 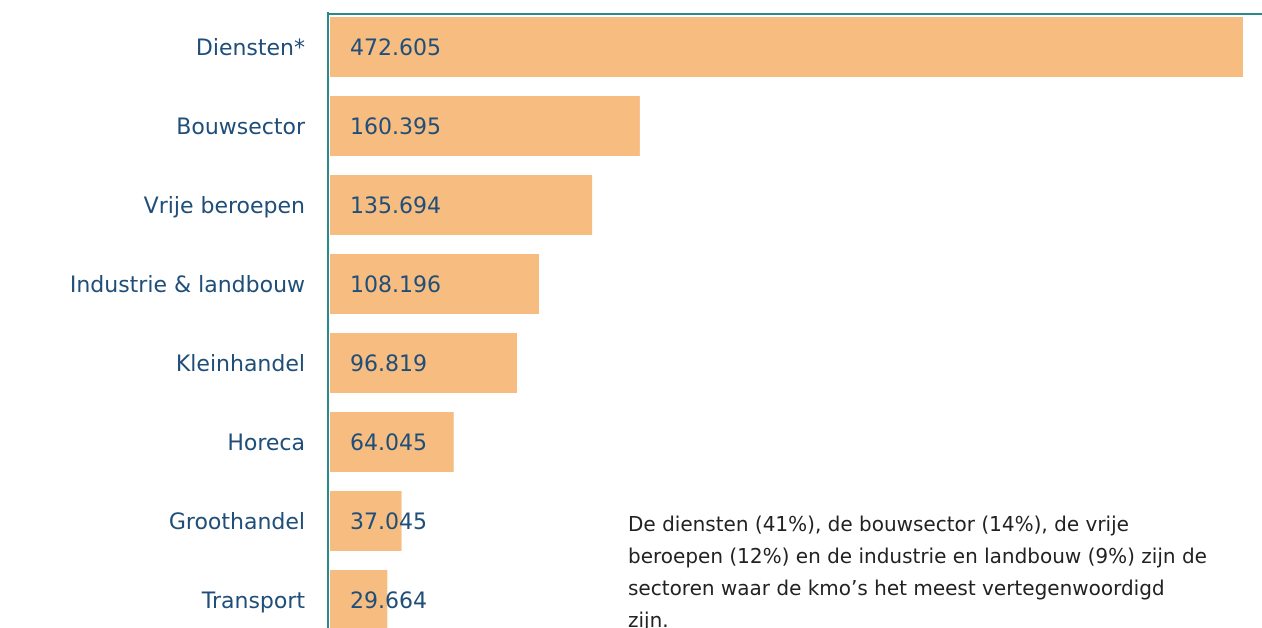 I want to click on value-label: 160.395, so click(x=395, y=127).